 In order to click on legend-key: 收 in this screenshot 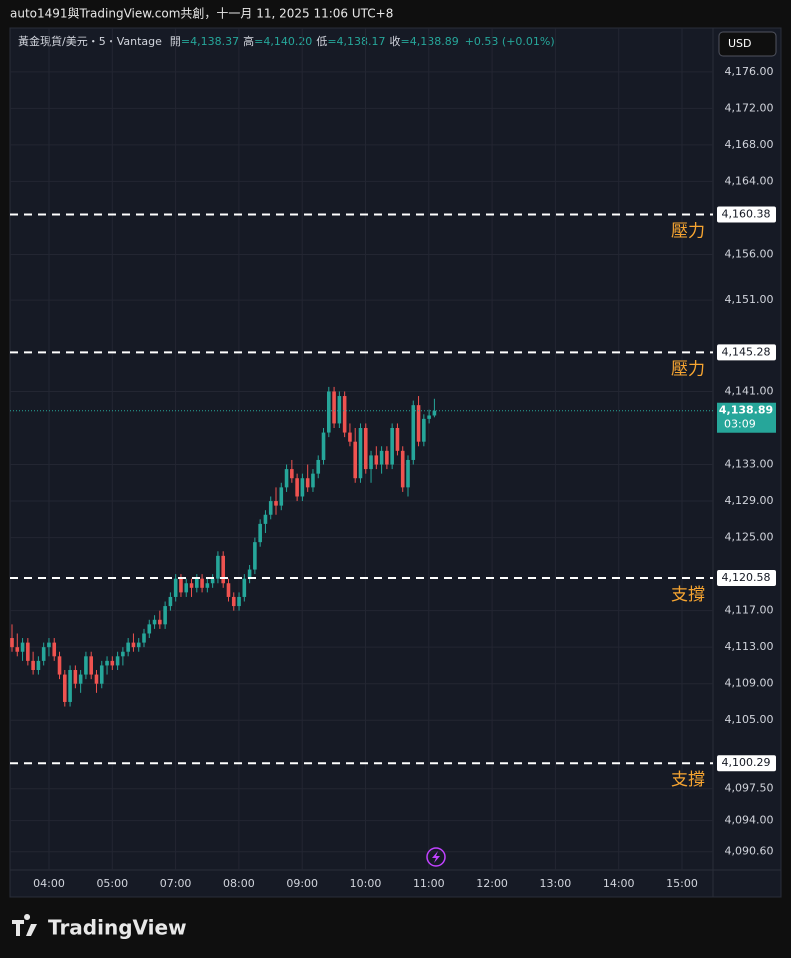, I will do `click(395, 41)`.